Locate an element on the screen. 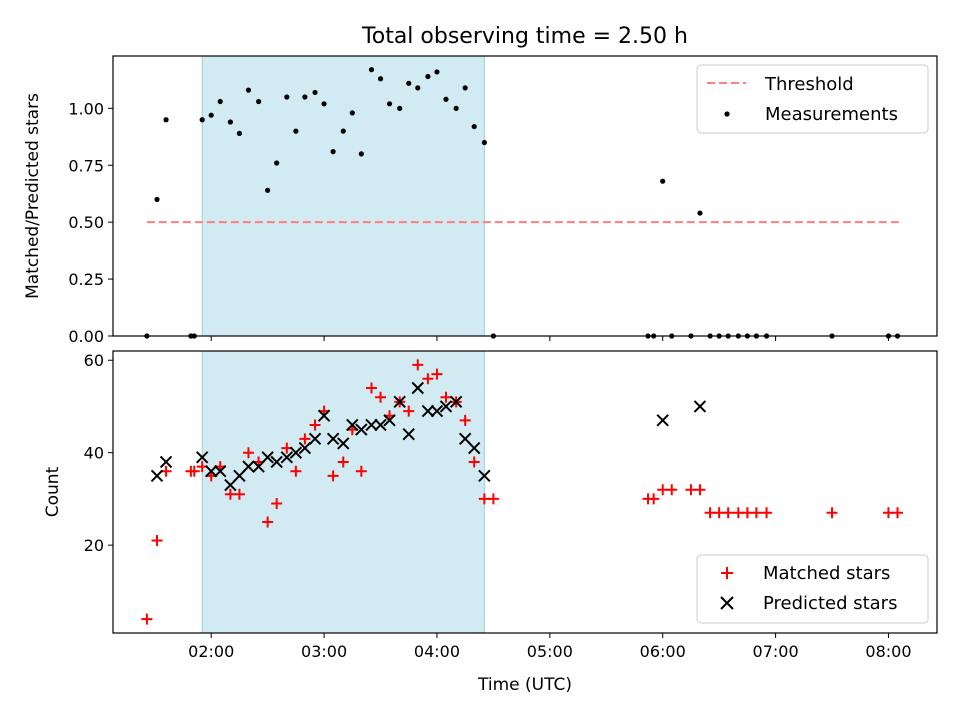 The image size is (960, 720). x-axis-label: Time (UTC) is located at coordinates (524, 685).